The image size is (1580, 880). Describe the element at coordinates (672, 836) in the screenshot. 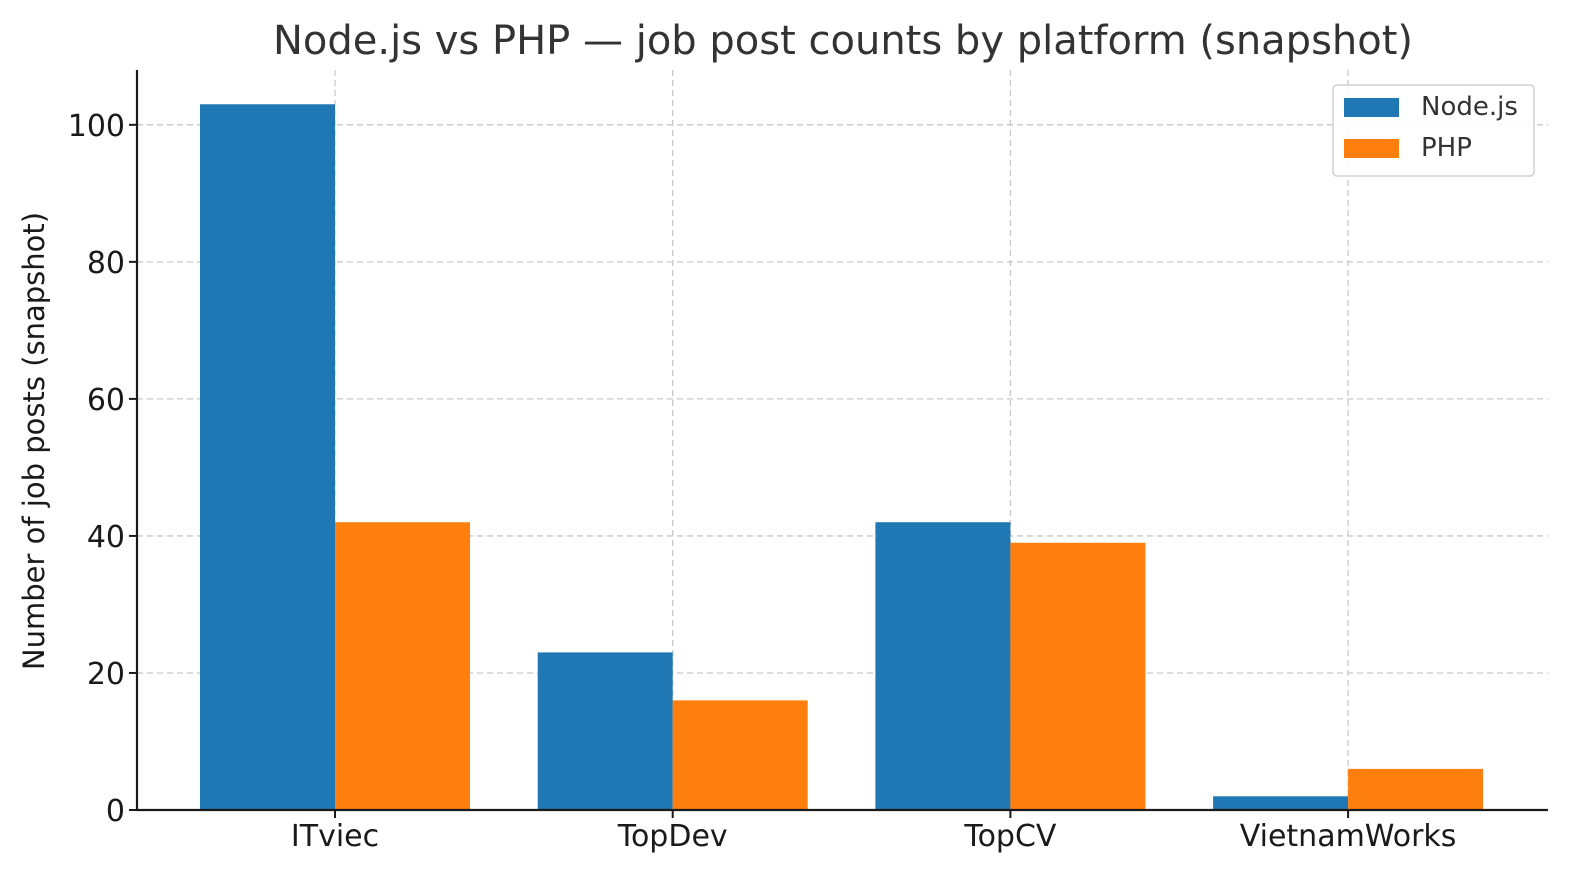

I see `x-tick-label: TopDev` at that location.